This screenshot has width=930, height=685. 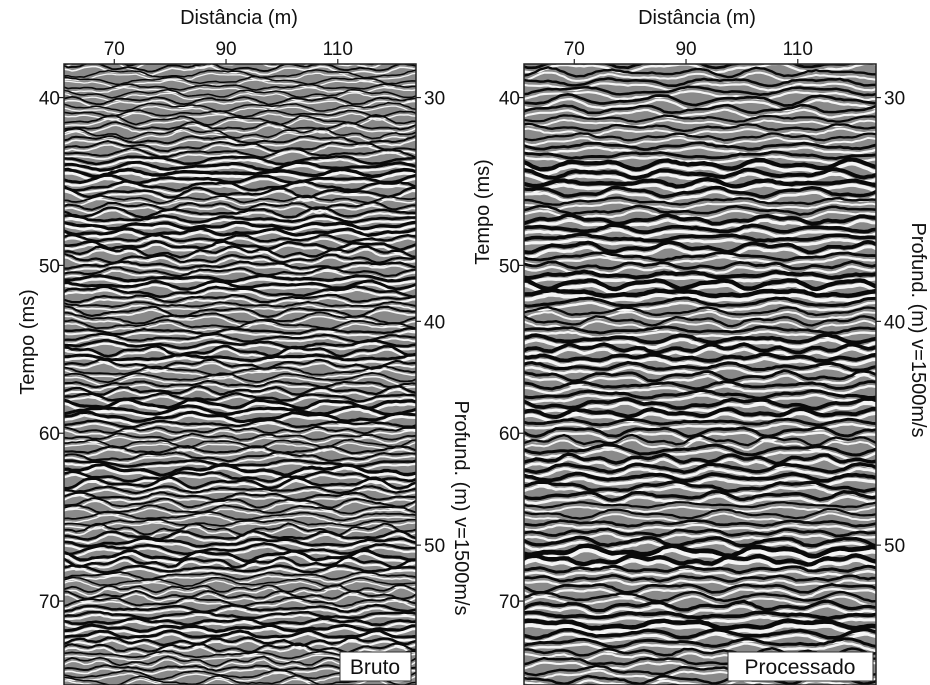 I want to click on depth-tick-label: 40, so click(x=894, y=322).